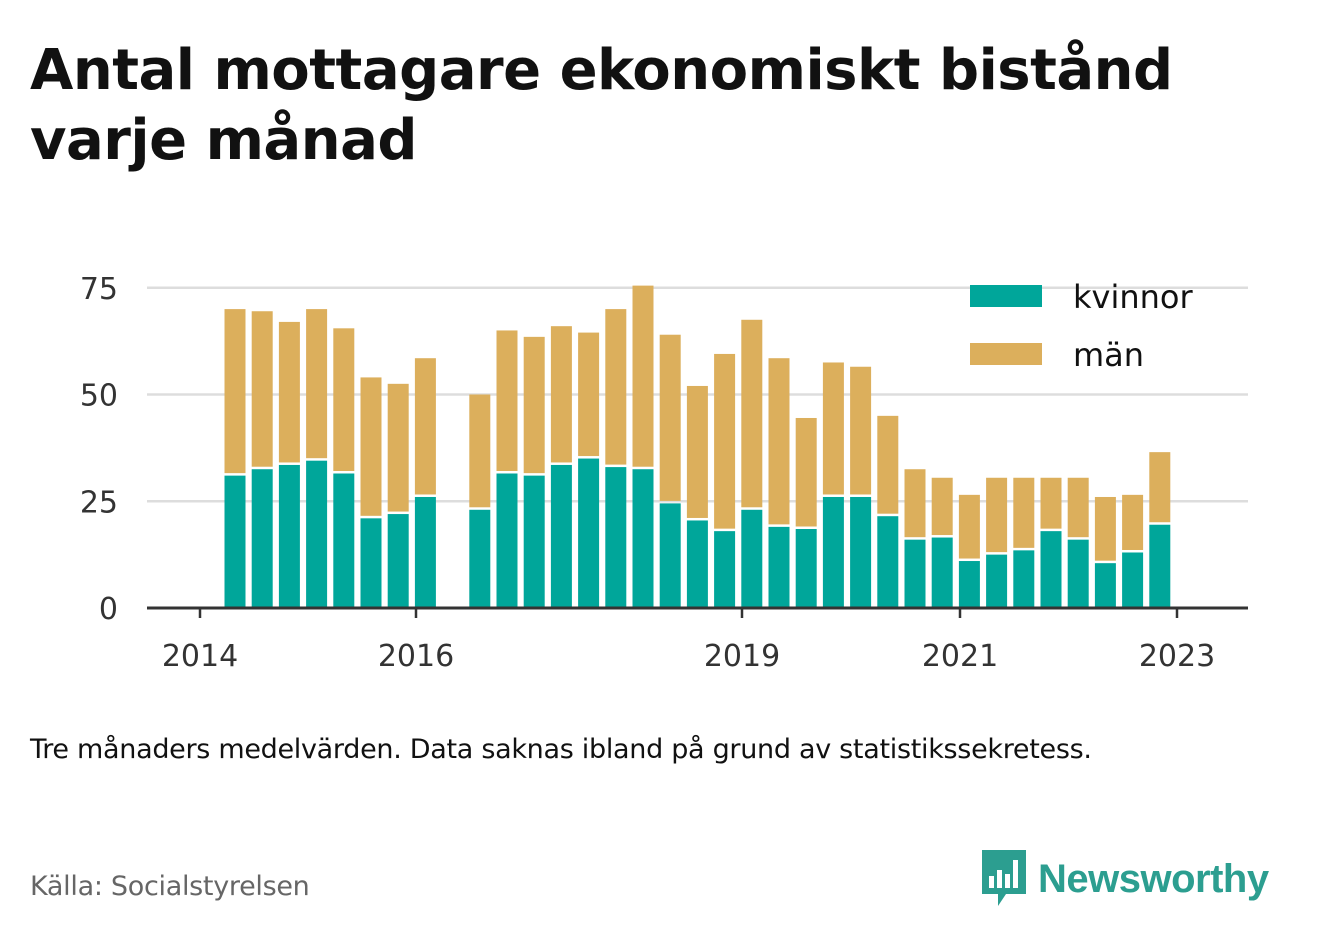  What do you see at coordinates (1006, 354) in the screenshot?
I see `legend-swatch-man` at bounding box center [1006, 354].